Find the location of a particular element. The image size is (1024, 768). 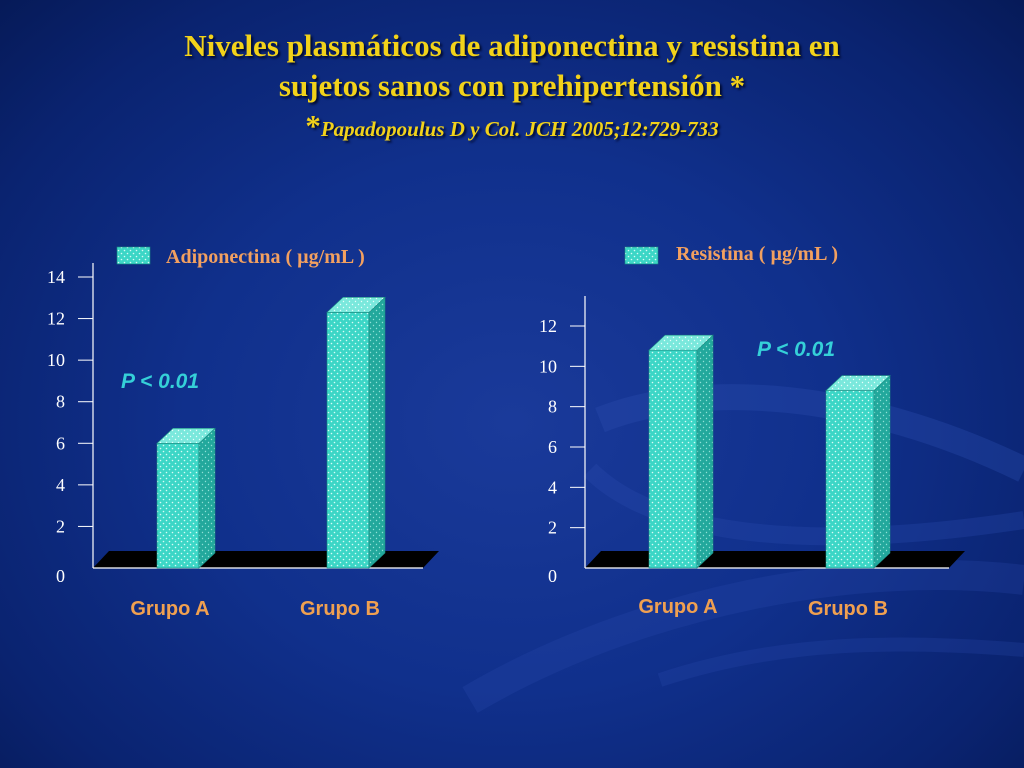

chart-1-y-tick-label: 14 is located at coordinates (56, 277).